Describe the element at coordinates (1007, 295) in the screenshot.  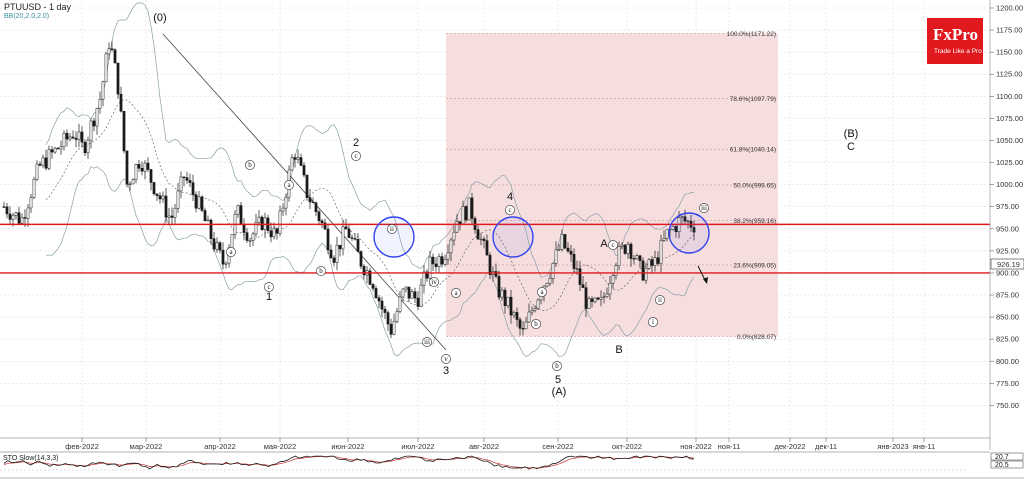
I see `y-tick-label: 875.00` at that location.